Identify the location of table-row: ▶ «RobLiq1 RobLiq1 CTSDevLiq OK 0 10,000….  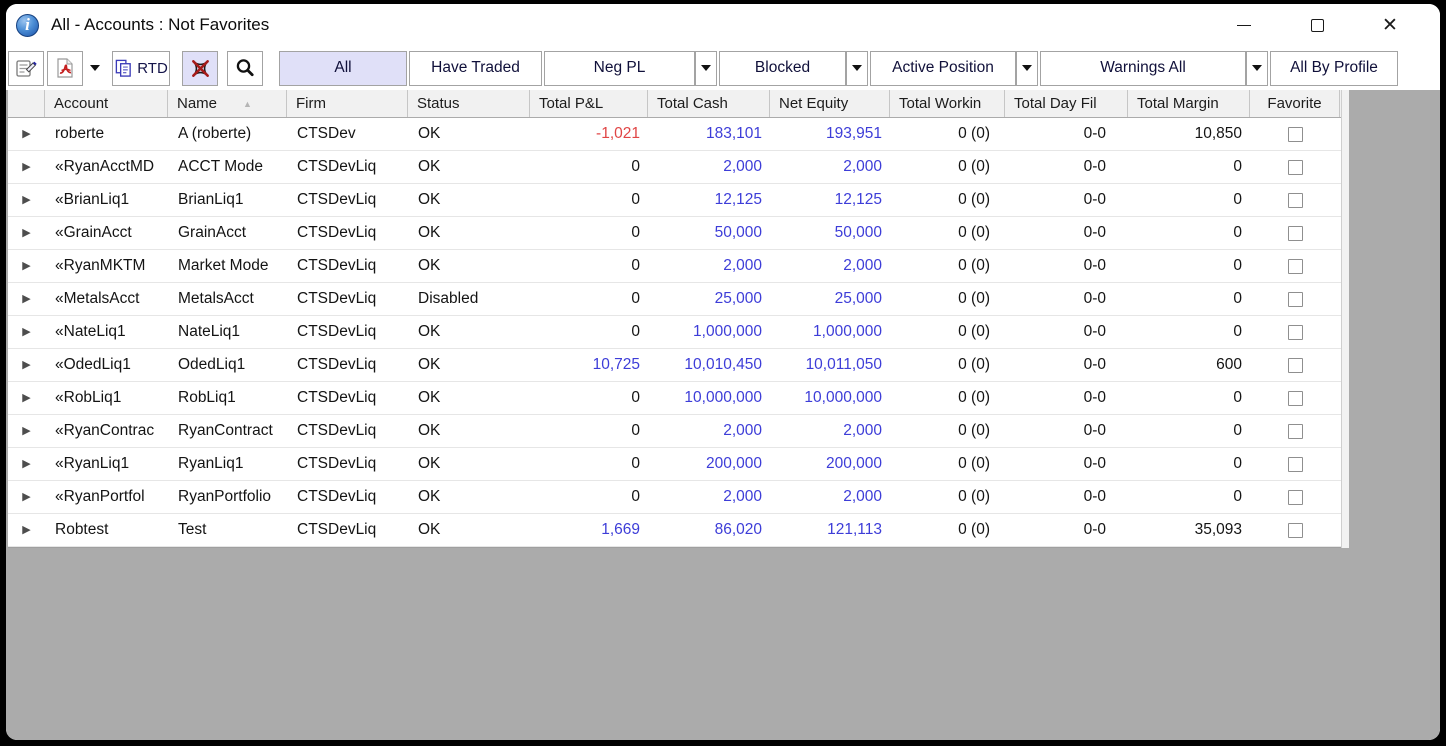
(674, 398).